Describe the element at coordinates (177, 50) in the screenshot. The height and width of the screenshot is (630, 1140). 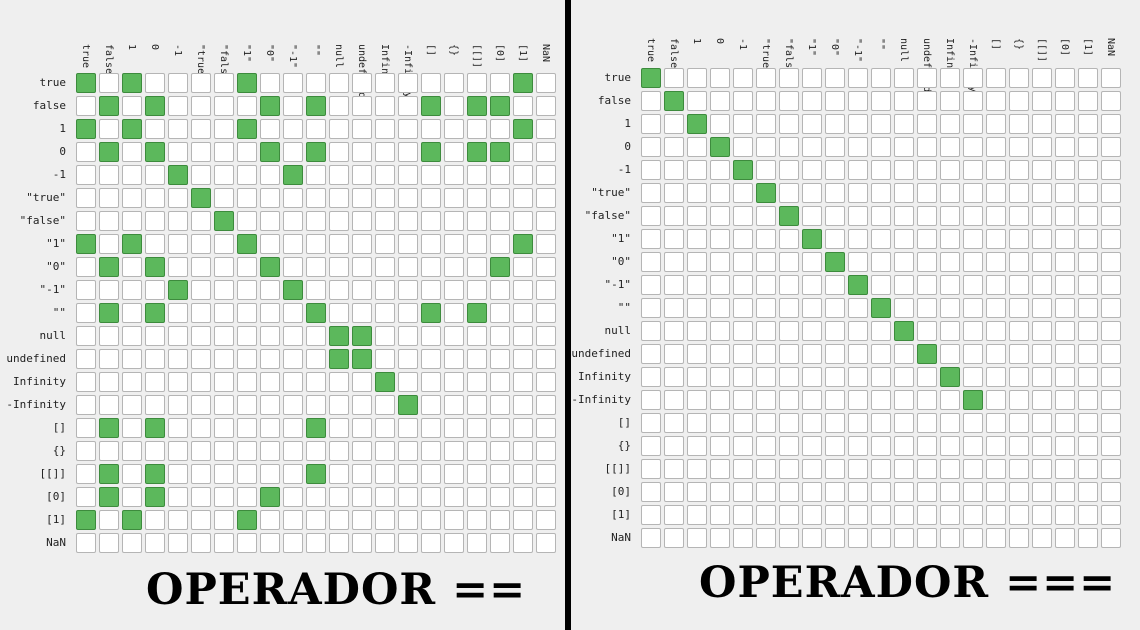
I see `loose-column-header: -1` at that location.